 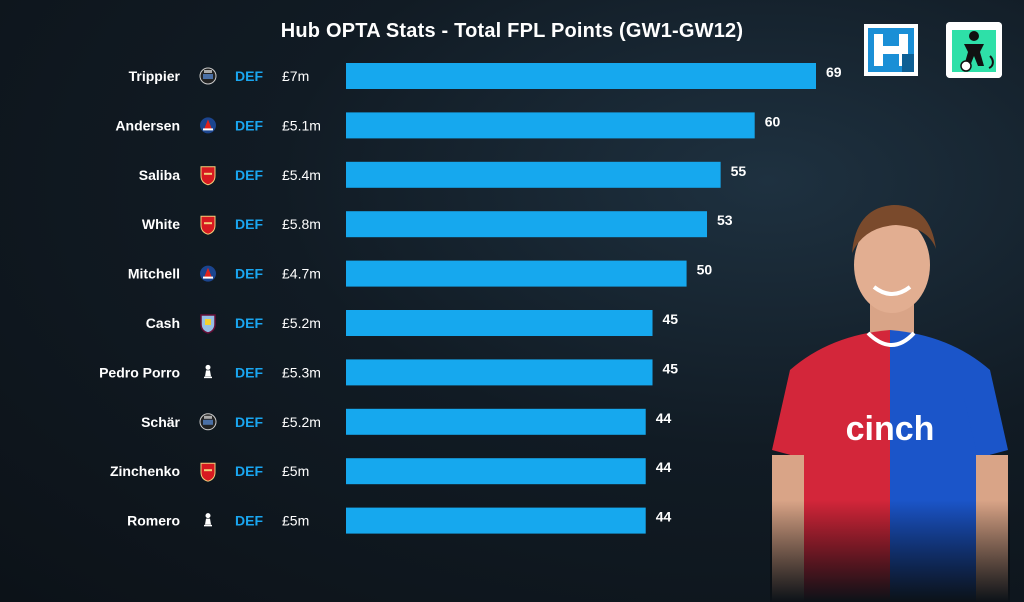 What do you see at coordinates (773, 121) in the screenshot?
I see `points-value-label: 60` at bounding box center [773, 121].